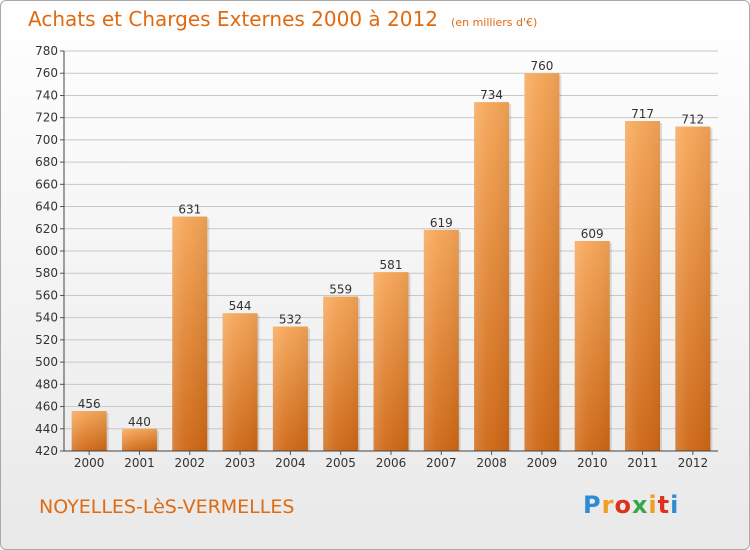  What do you see at coordinates (139, 463) in the screenshot?
I see `x-tick-label: 2001` at bounding box center [139, 463].